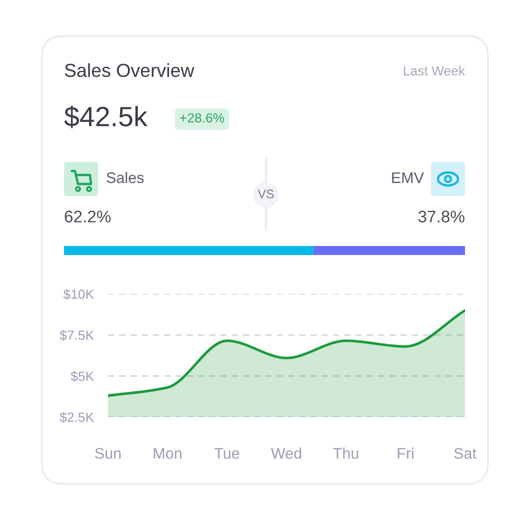 The width and height of the screenshot is (530, 530). I want to click on y-tick-label: $10K, so click(78, 294).